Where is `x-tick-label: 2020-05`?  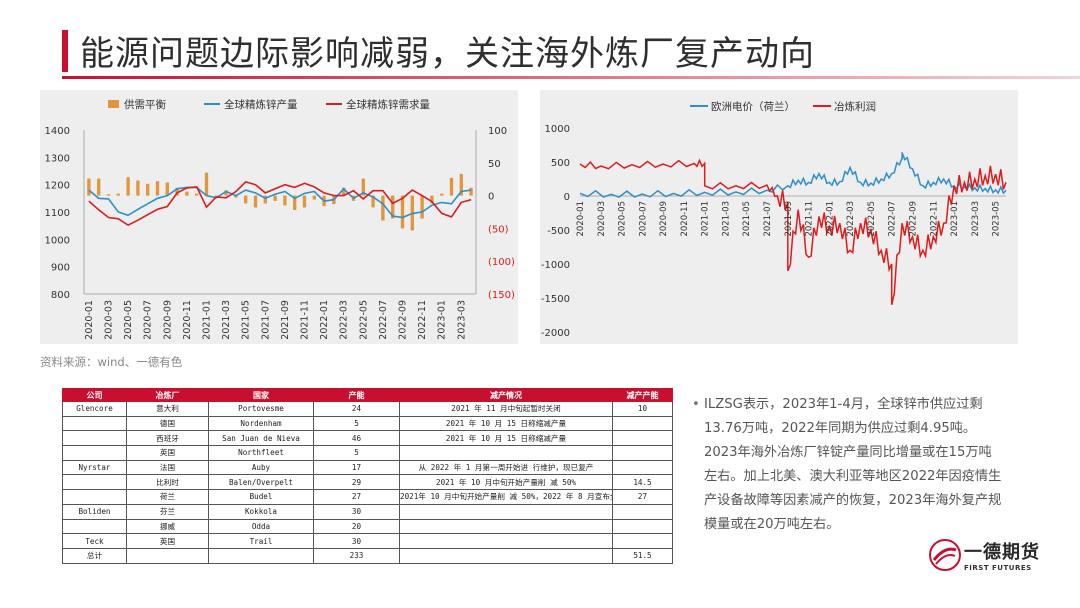
x-tick-label: 2020-05 is located at coordinates (623, 219).